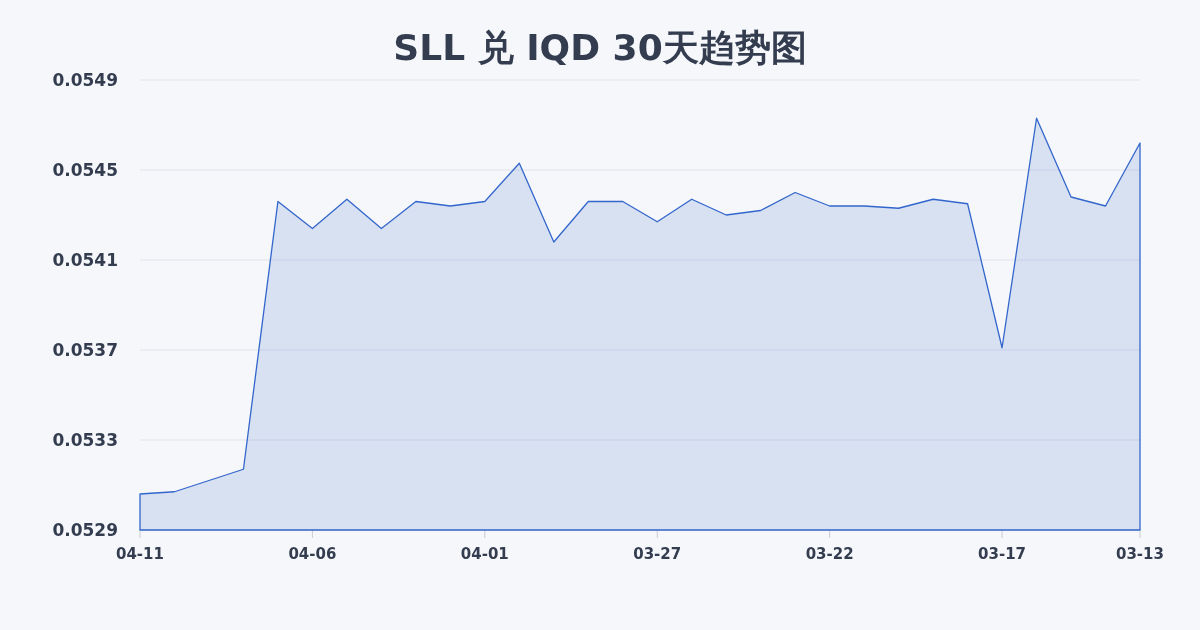 The image size is (1200, 630). Describe the element at coordinates (85, 440) in the screenshot. I see `y-tick-label: 0.0533` at that location.